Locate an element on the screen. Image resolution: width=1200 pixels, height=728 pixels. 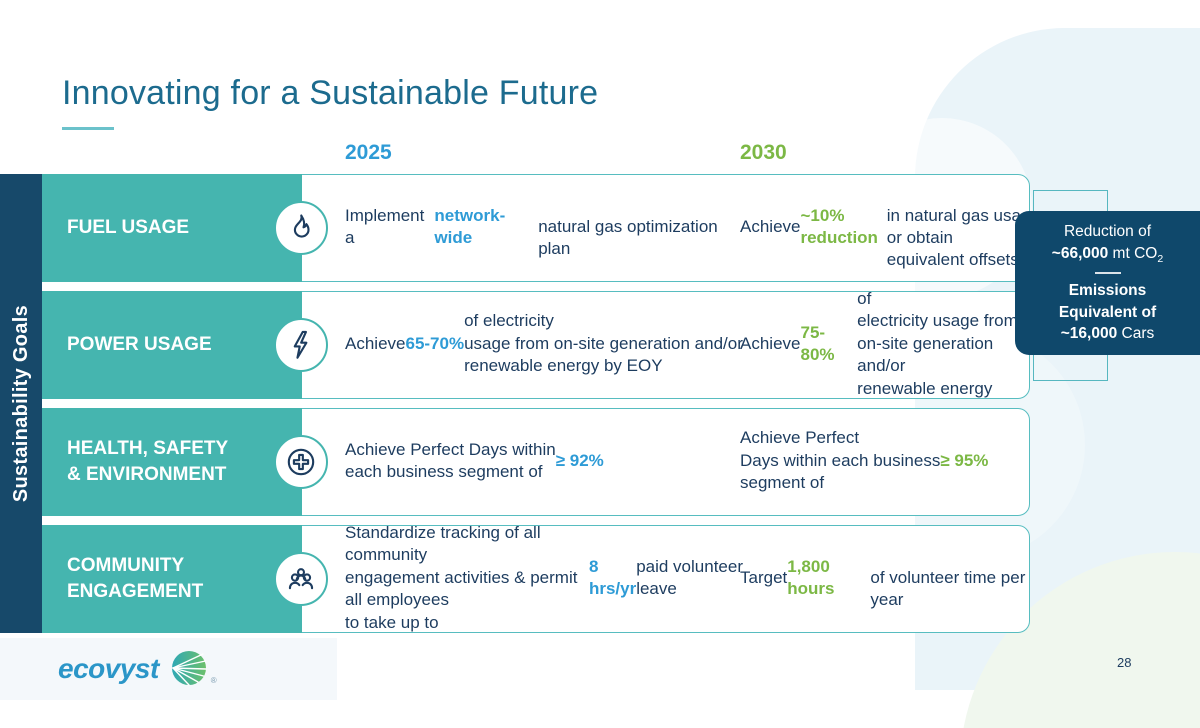
callout-line: Reduction of is located at coordinates (1107, 232).